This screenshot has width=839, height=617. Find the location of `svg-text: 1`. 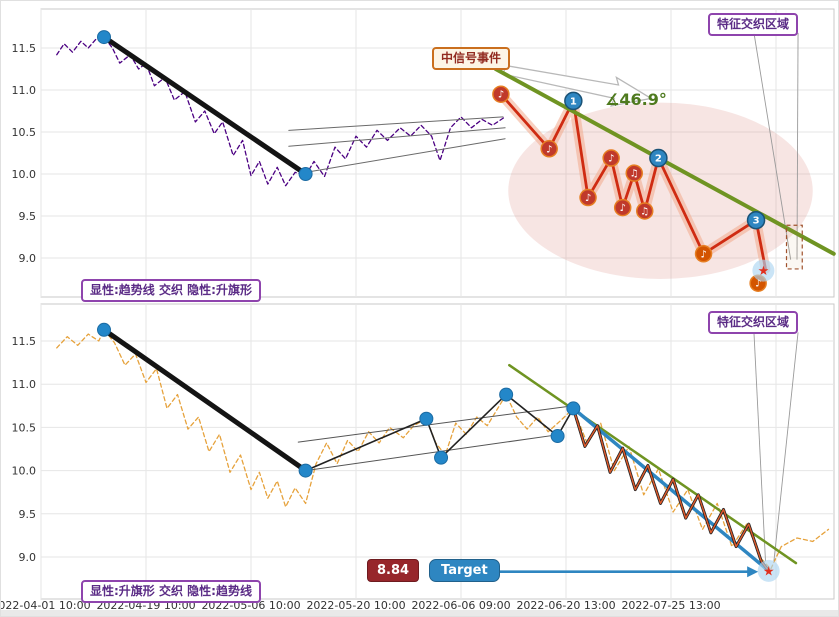

svg-text: 1 is located at coordinates (573, 101).